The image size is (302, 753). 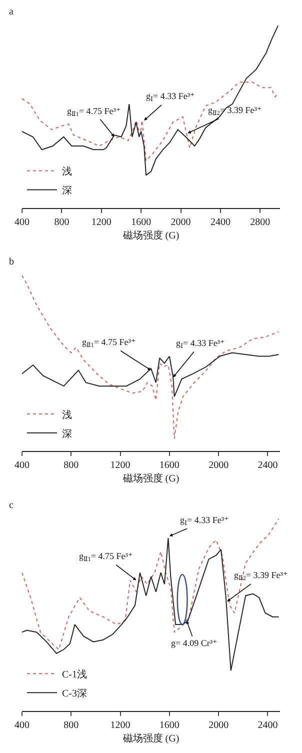 I want to click on legend-label: C-1浅, so click(x=74, y=674).